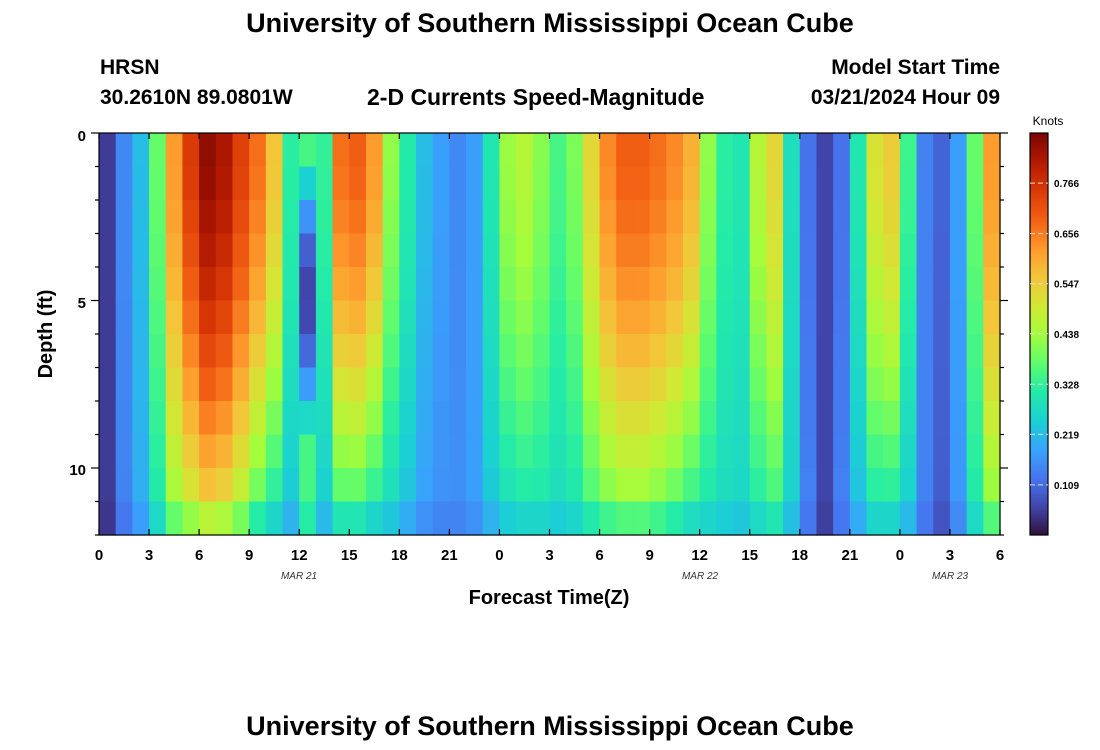  Describe the element at coordinates (499, 555) in the screenshot. I see `x-tick-label: 0` at that location.